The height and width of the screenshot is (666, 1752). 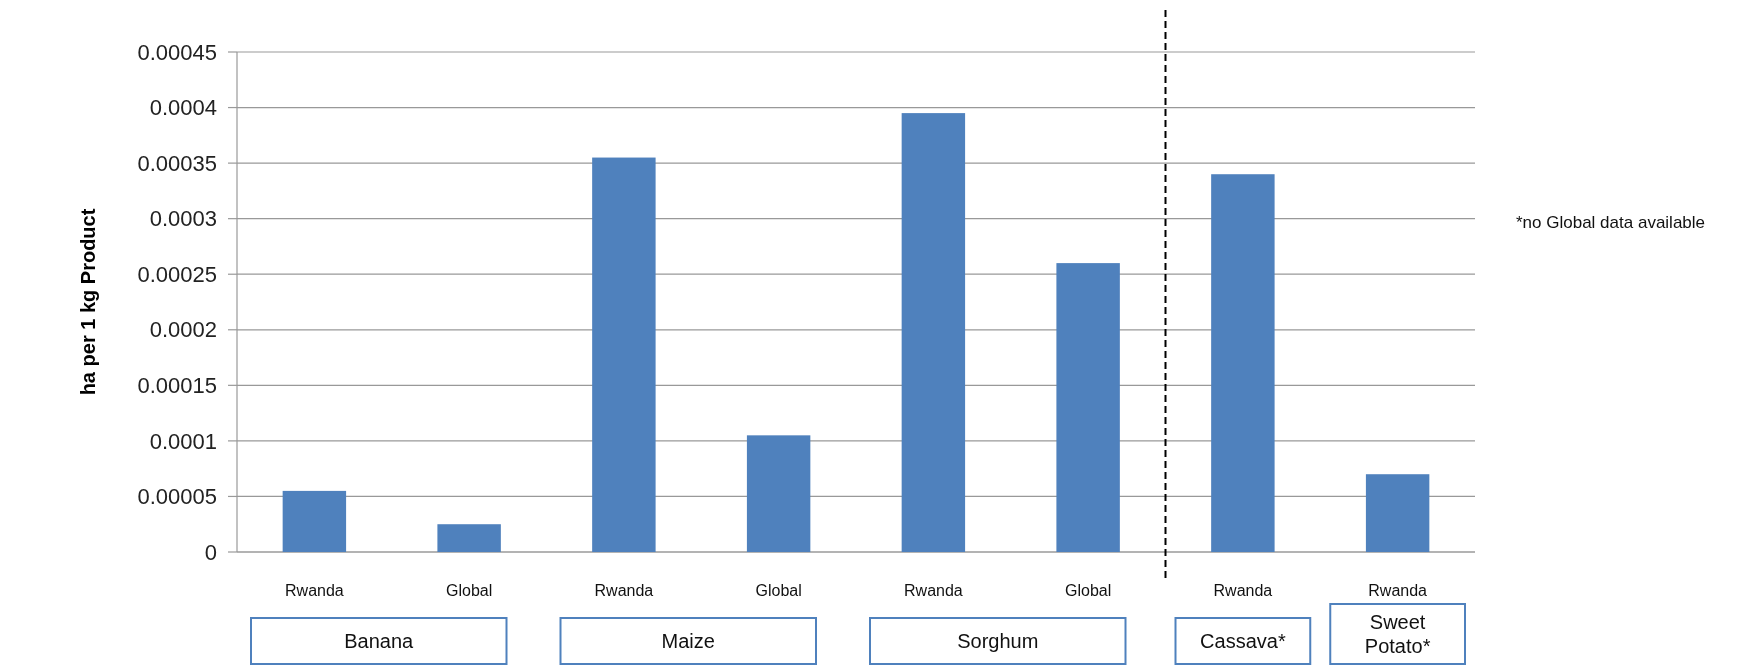 What do you see at coordinates (183, 219) in the screenshot?
I see `y-tick-label: 0.0003` at bounding box center [183, 219].